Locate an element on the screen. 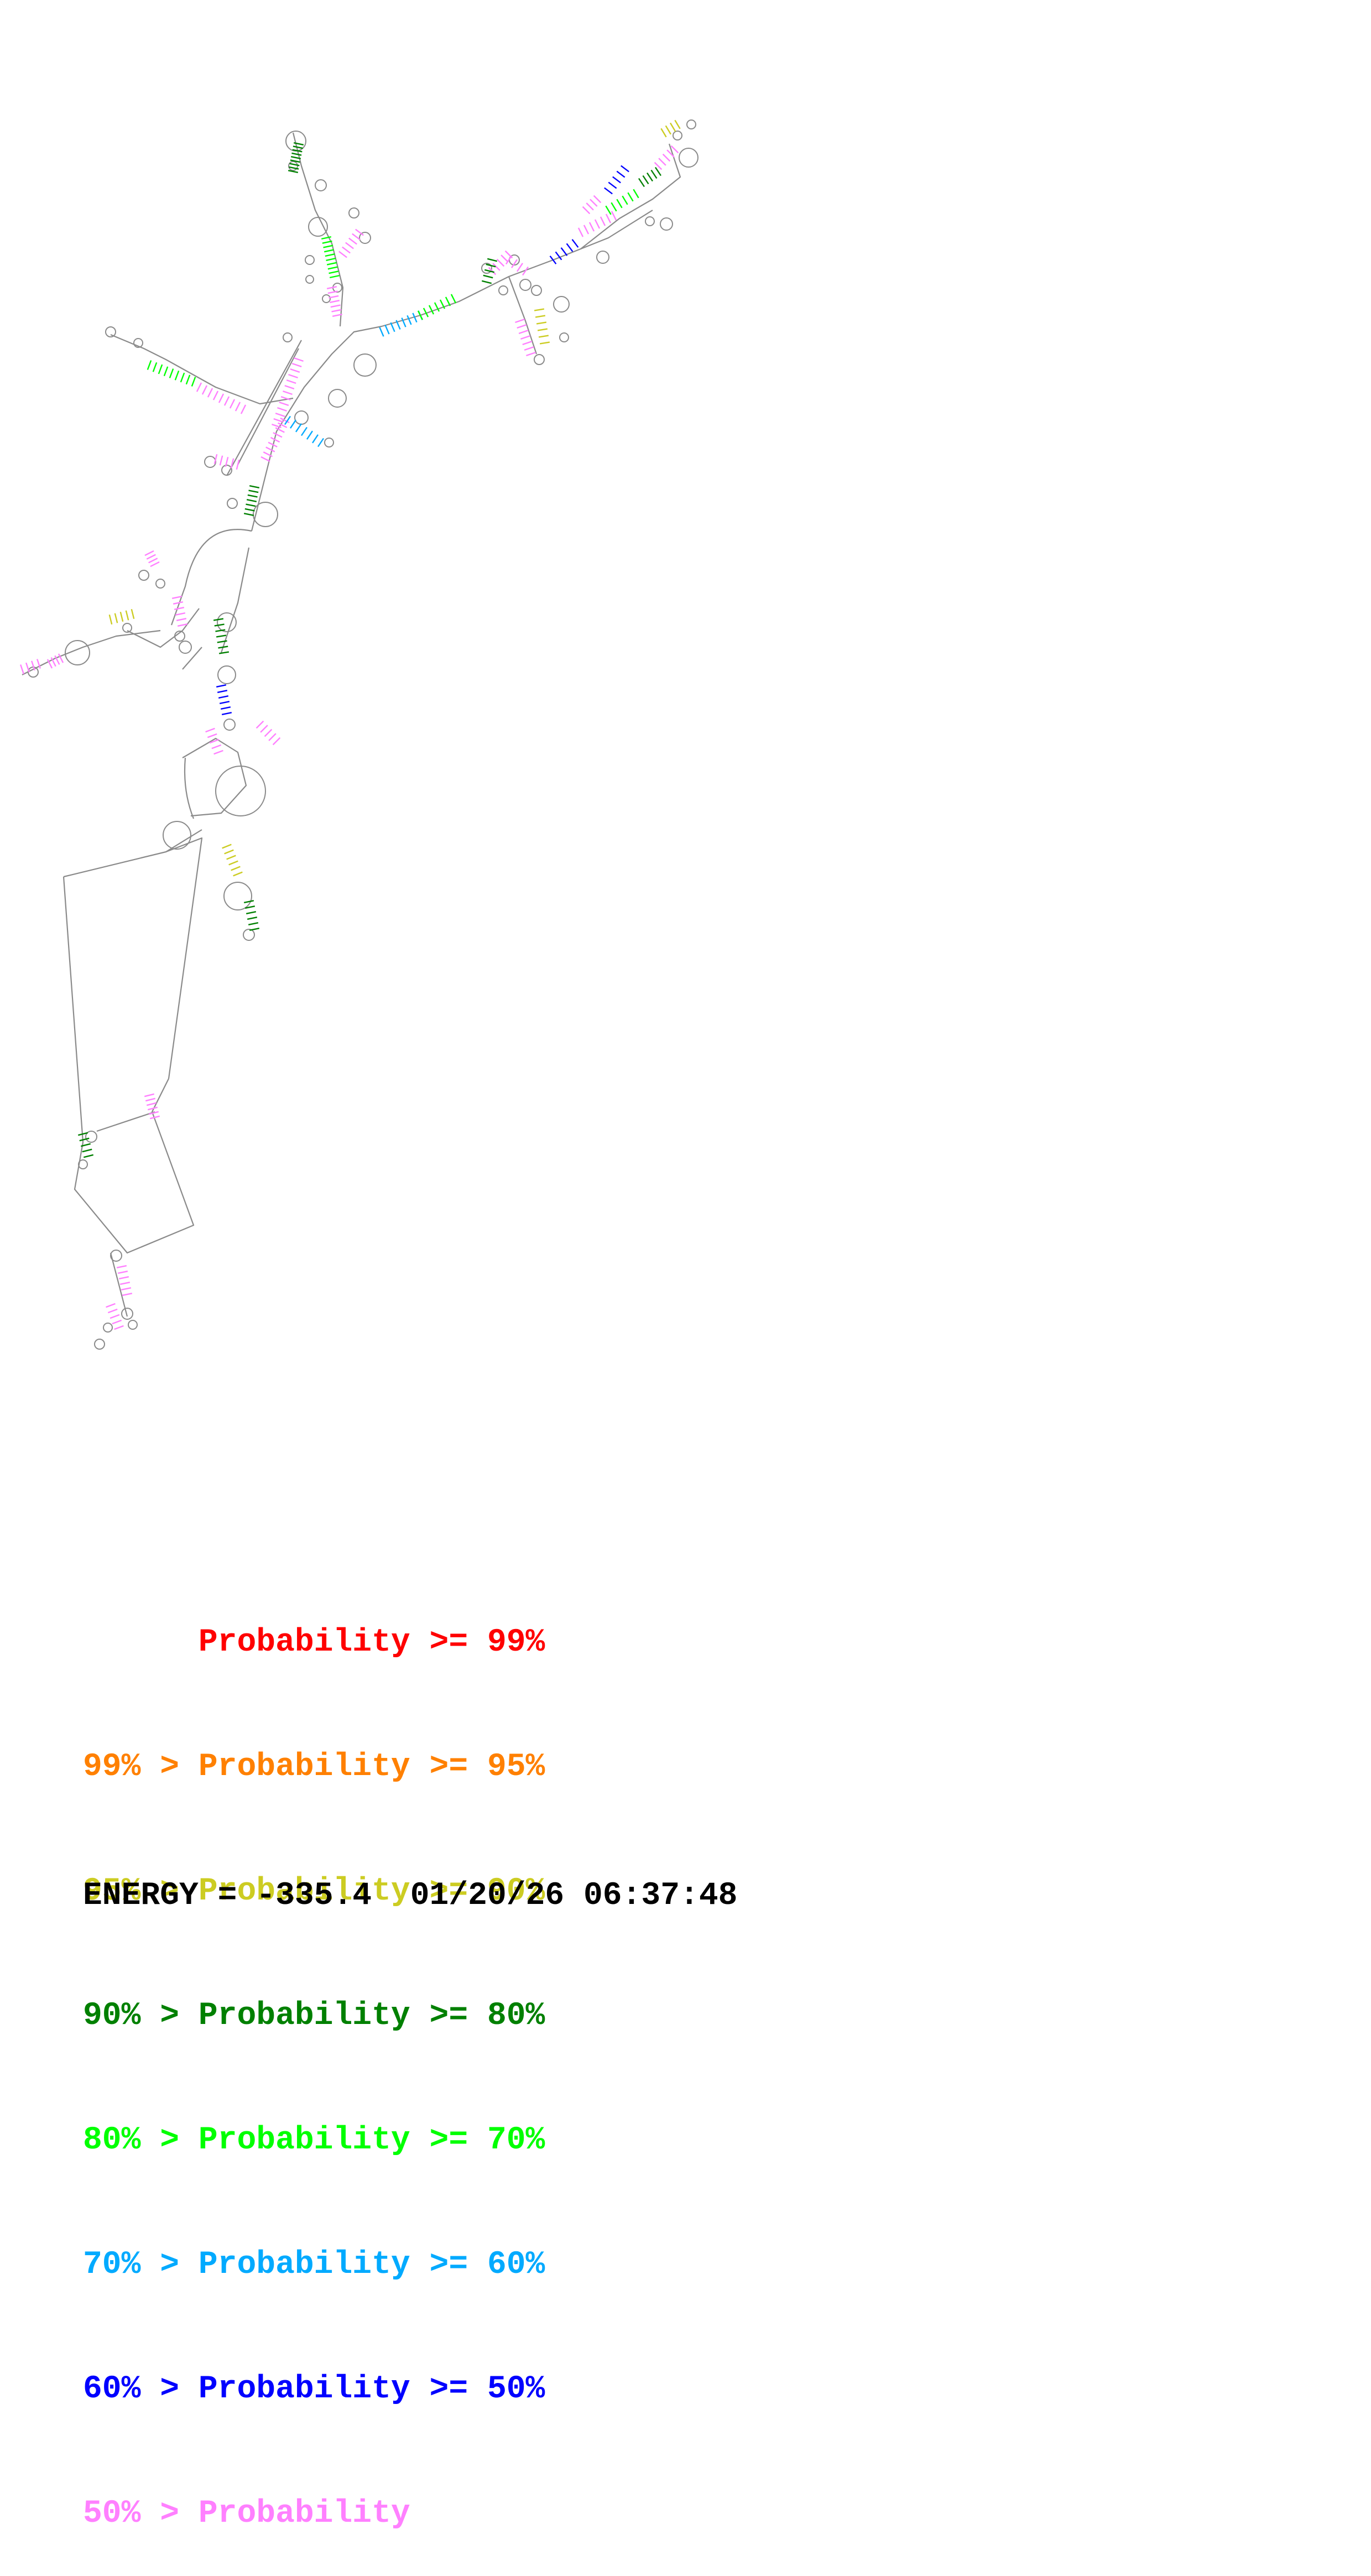 Image resolution: width=1371 pixels, height=2576 pixels. legend-prefix: 80% > is located at coordinates (132, 2140).